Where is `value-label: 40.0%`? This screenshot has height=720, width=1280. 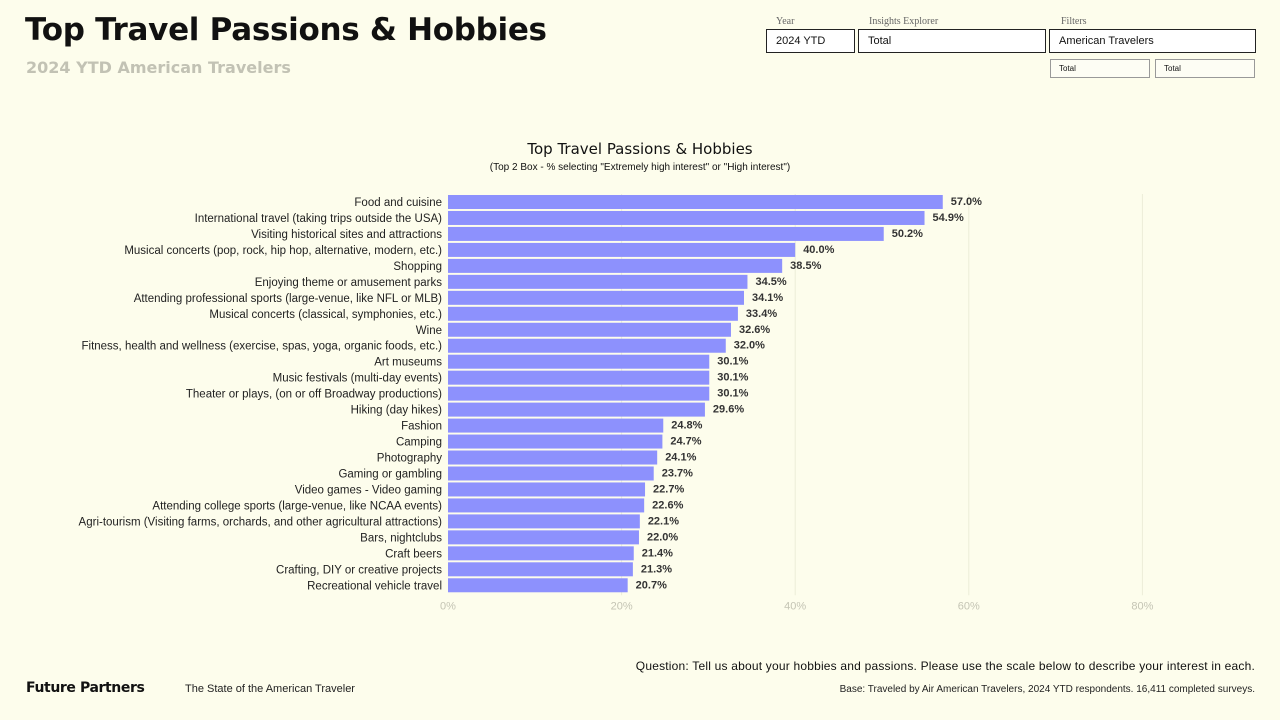 value-label: 40.0% is located at coordinates (818, 250).